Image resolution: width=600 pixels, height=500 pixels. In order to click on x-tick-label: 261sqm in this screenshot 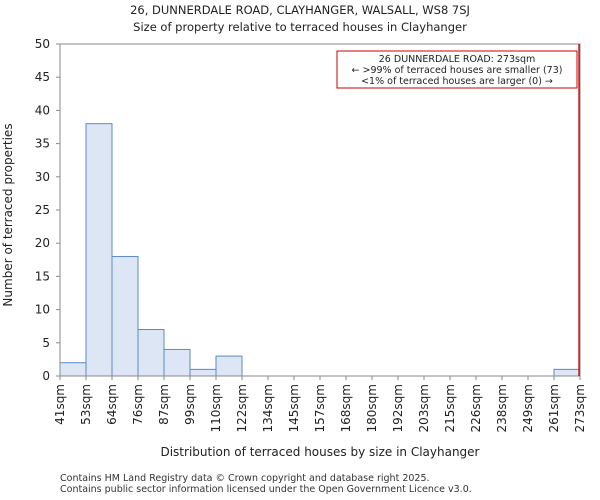, I will do `click(554, 408)`.